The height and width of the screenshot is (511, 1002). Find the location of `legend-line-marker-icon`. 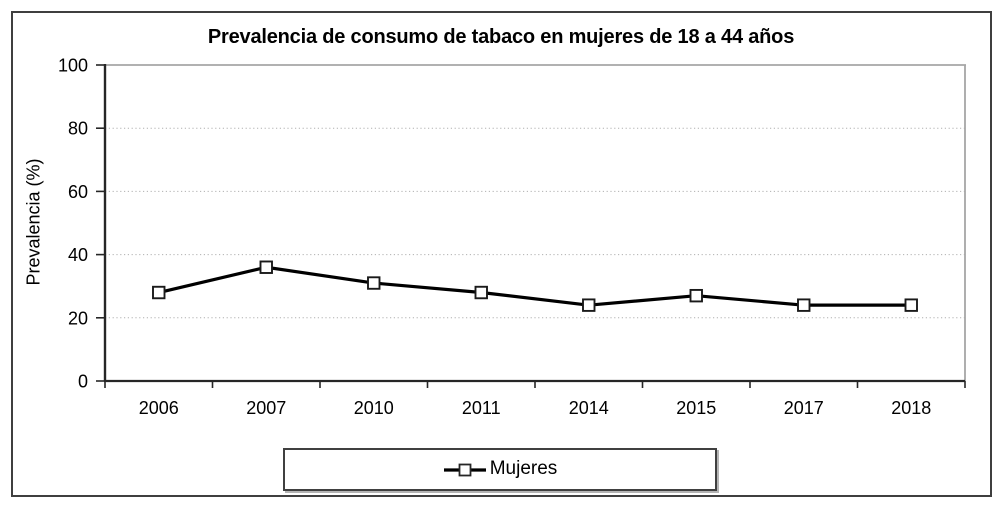

legend-line-marker-icon is located at coordinates (464, 469).